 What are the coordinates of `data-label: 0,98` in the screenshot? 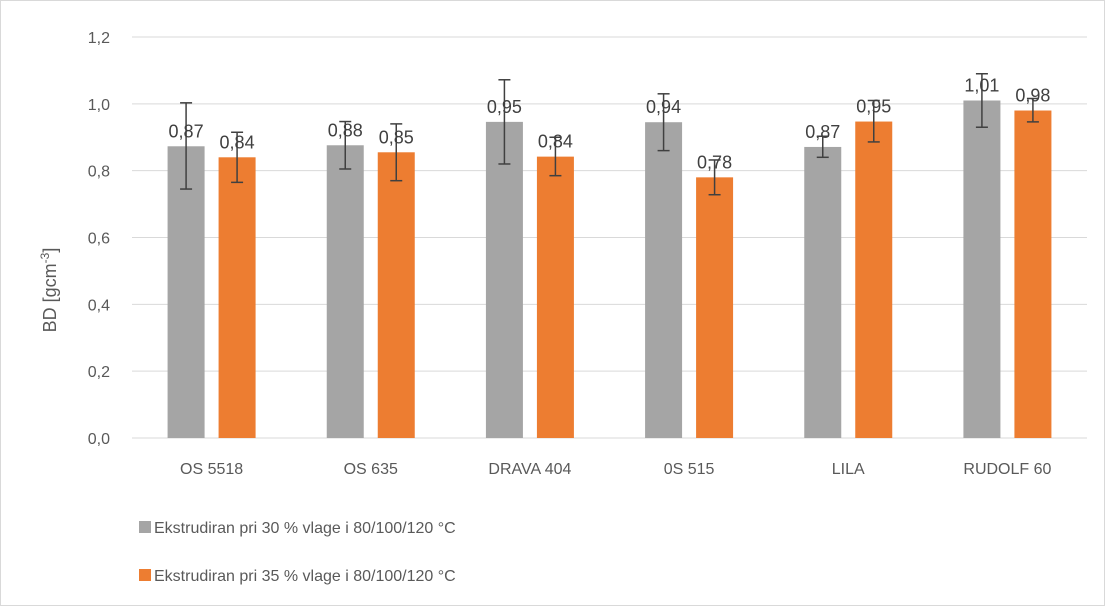 It's located at (1032, 96).